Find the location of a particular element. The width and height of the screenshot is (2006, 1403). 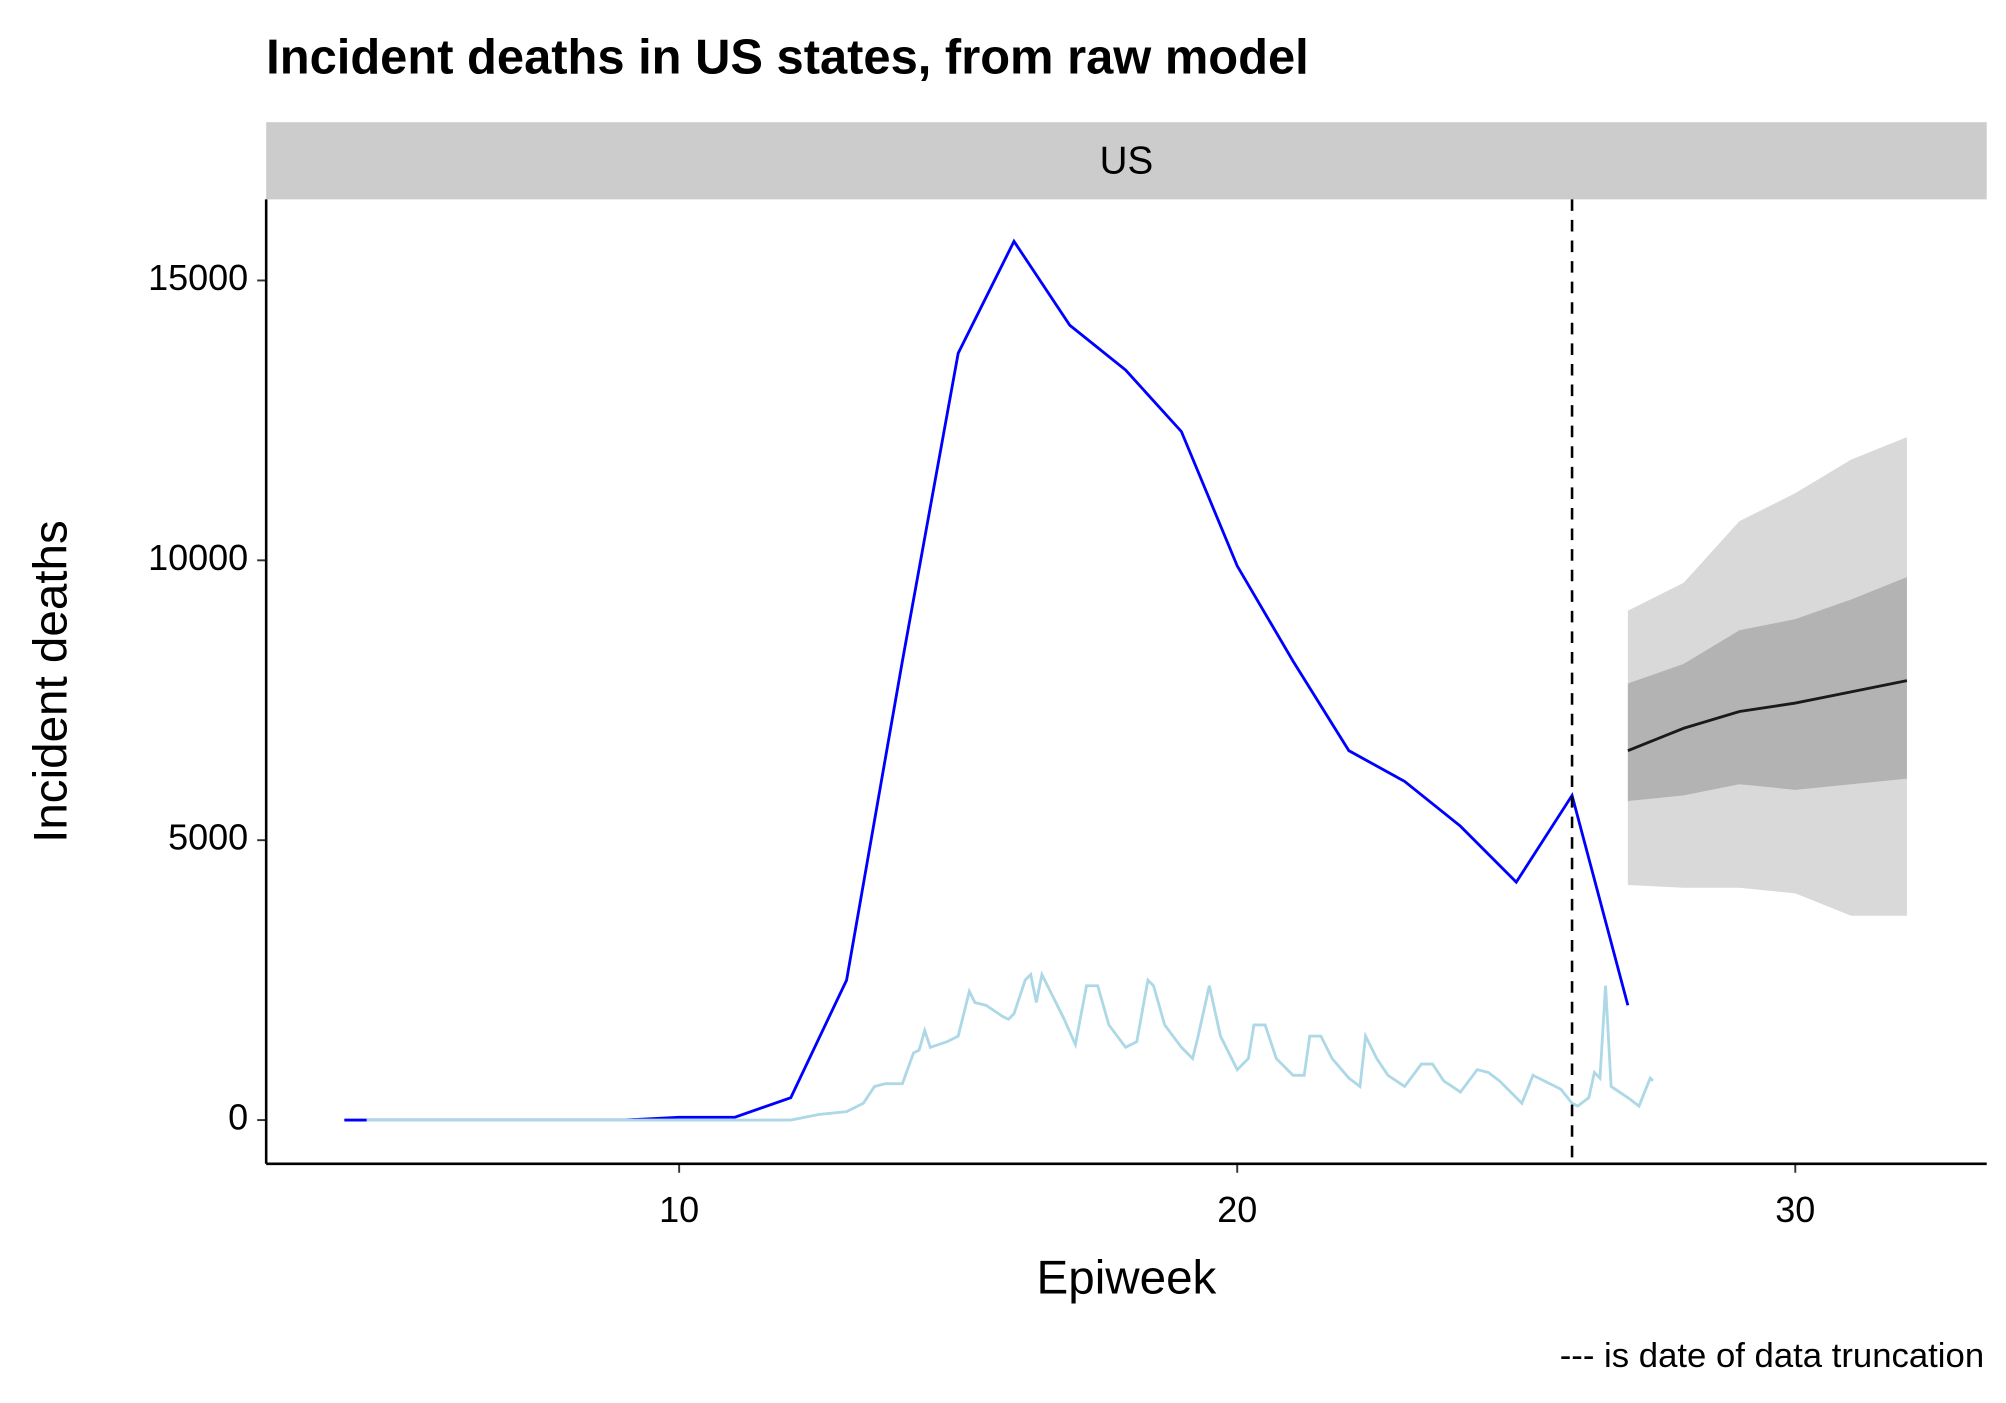

x-tick-label: 30 is located at coordinates (1795, 1209).